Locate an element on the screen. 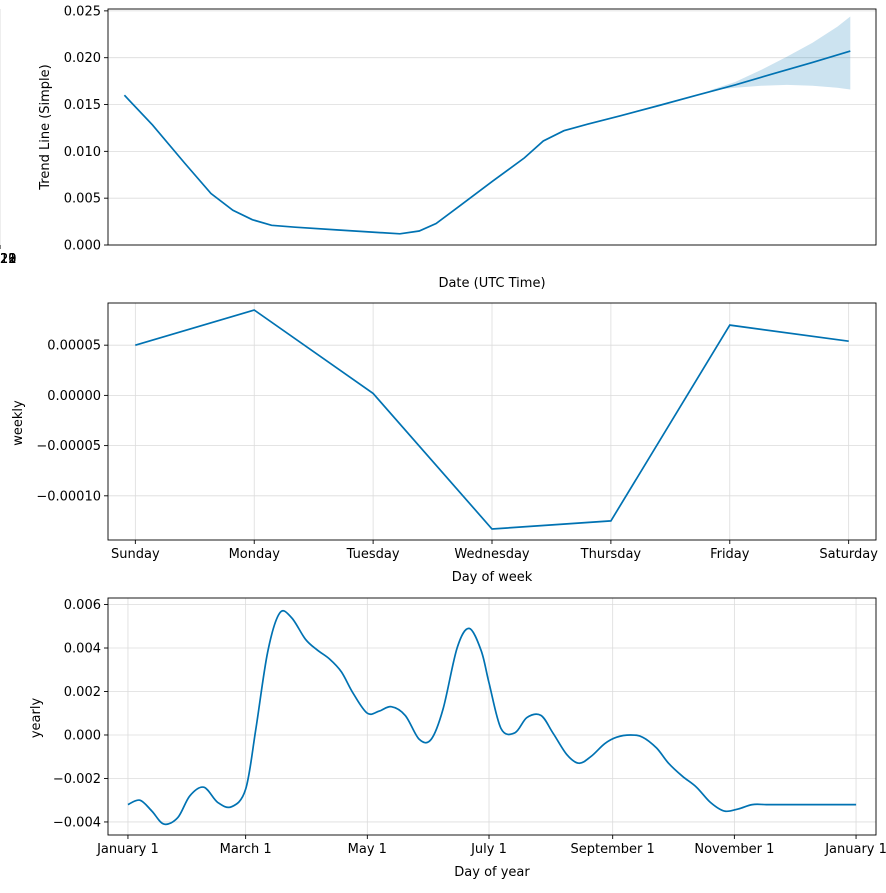 This screenshot has height=893, width=886. yearly-x-tick-label: July 1 is located at coordinates (488, 849).